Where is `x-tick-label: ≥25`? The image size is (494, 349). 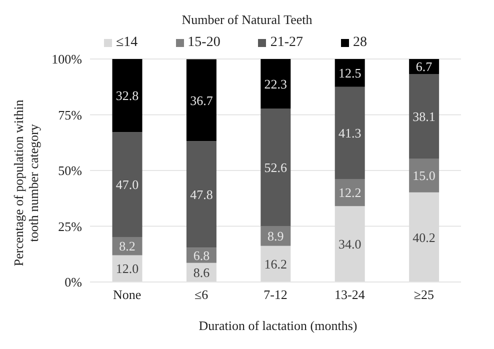
x-tick-label: ≥25 is located at coordinates (424, 294).